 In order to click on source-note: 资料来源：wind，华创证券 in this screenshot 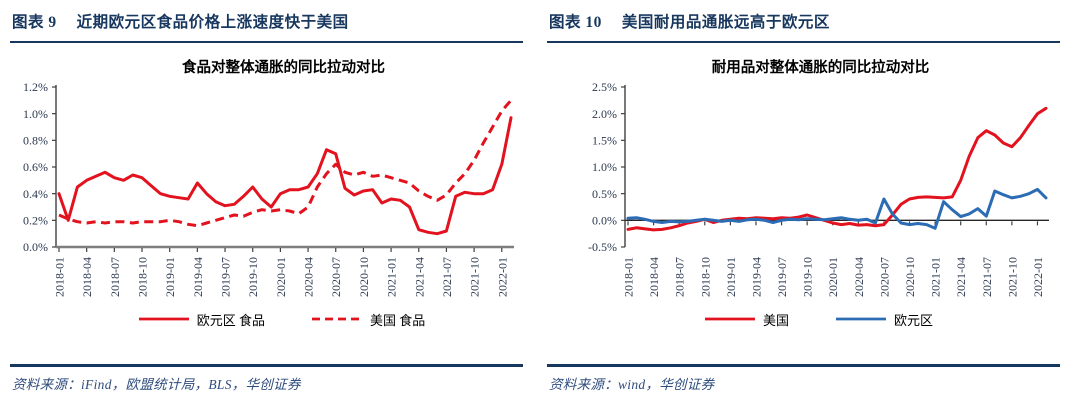, I will do `click(632, 384)`.